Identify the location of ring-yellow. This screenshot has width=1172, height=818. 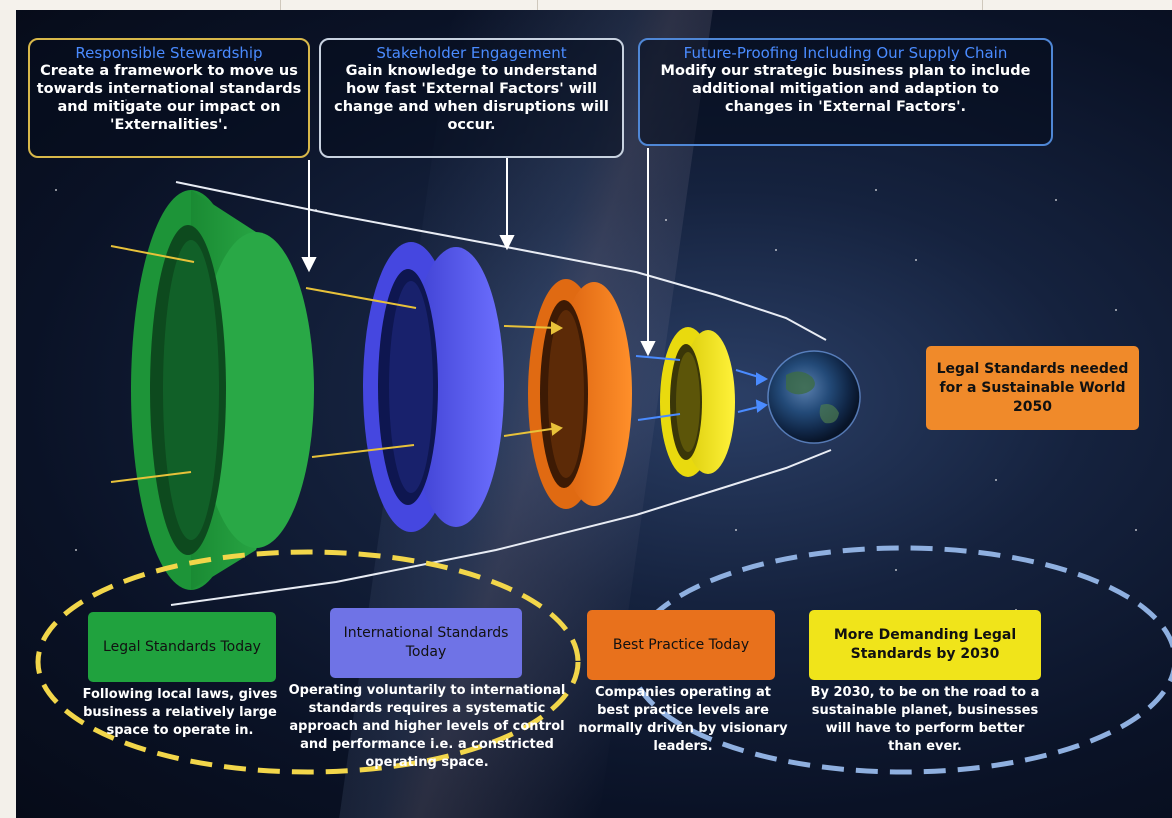
(697, 402).